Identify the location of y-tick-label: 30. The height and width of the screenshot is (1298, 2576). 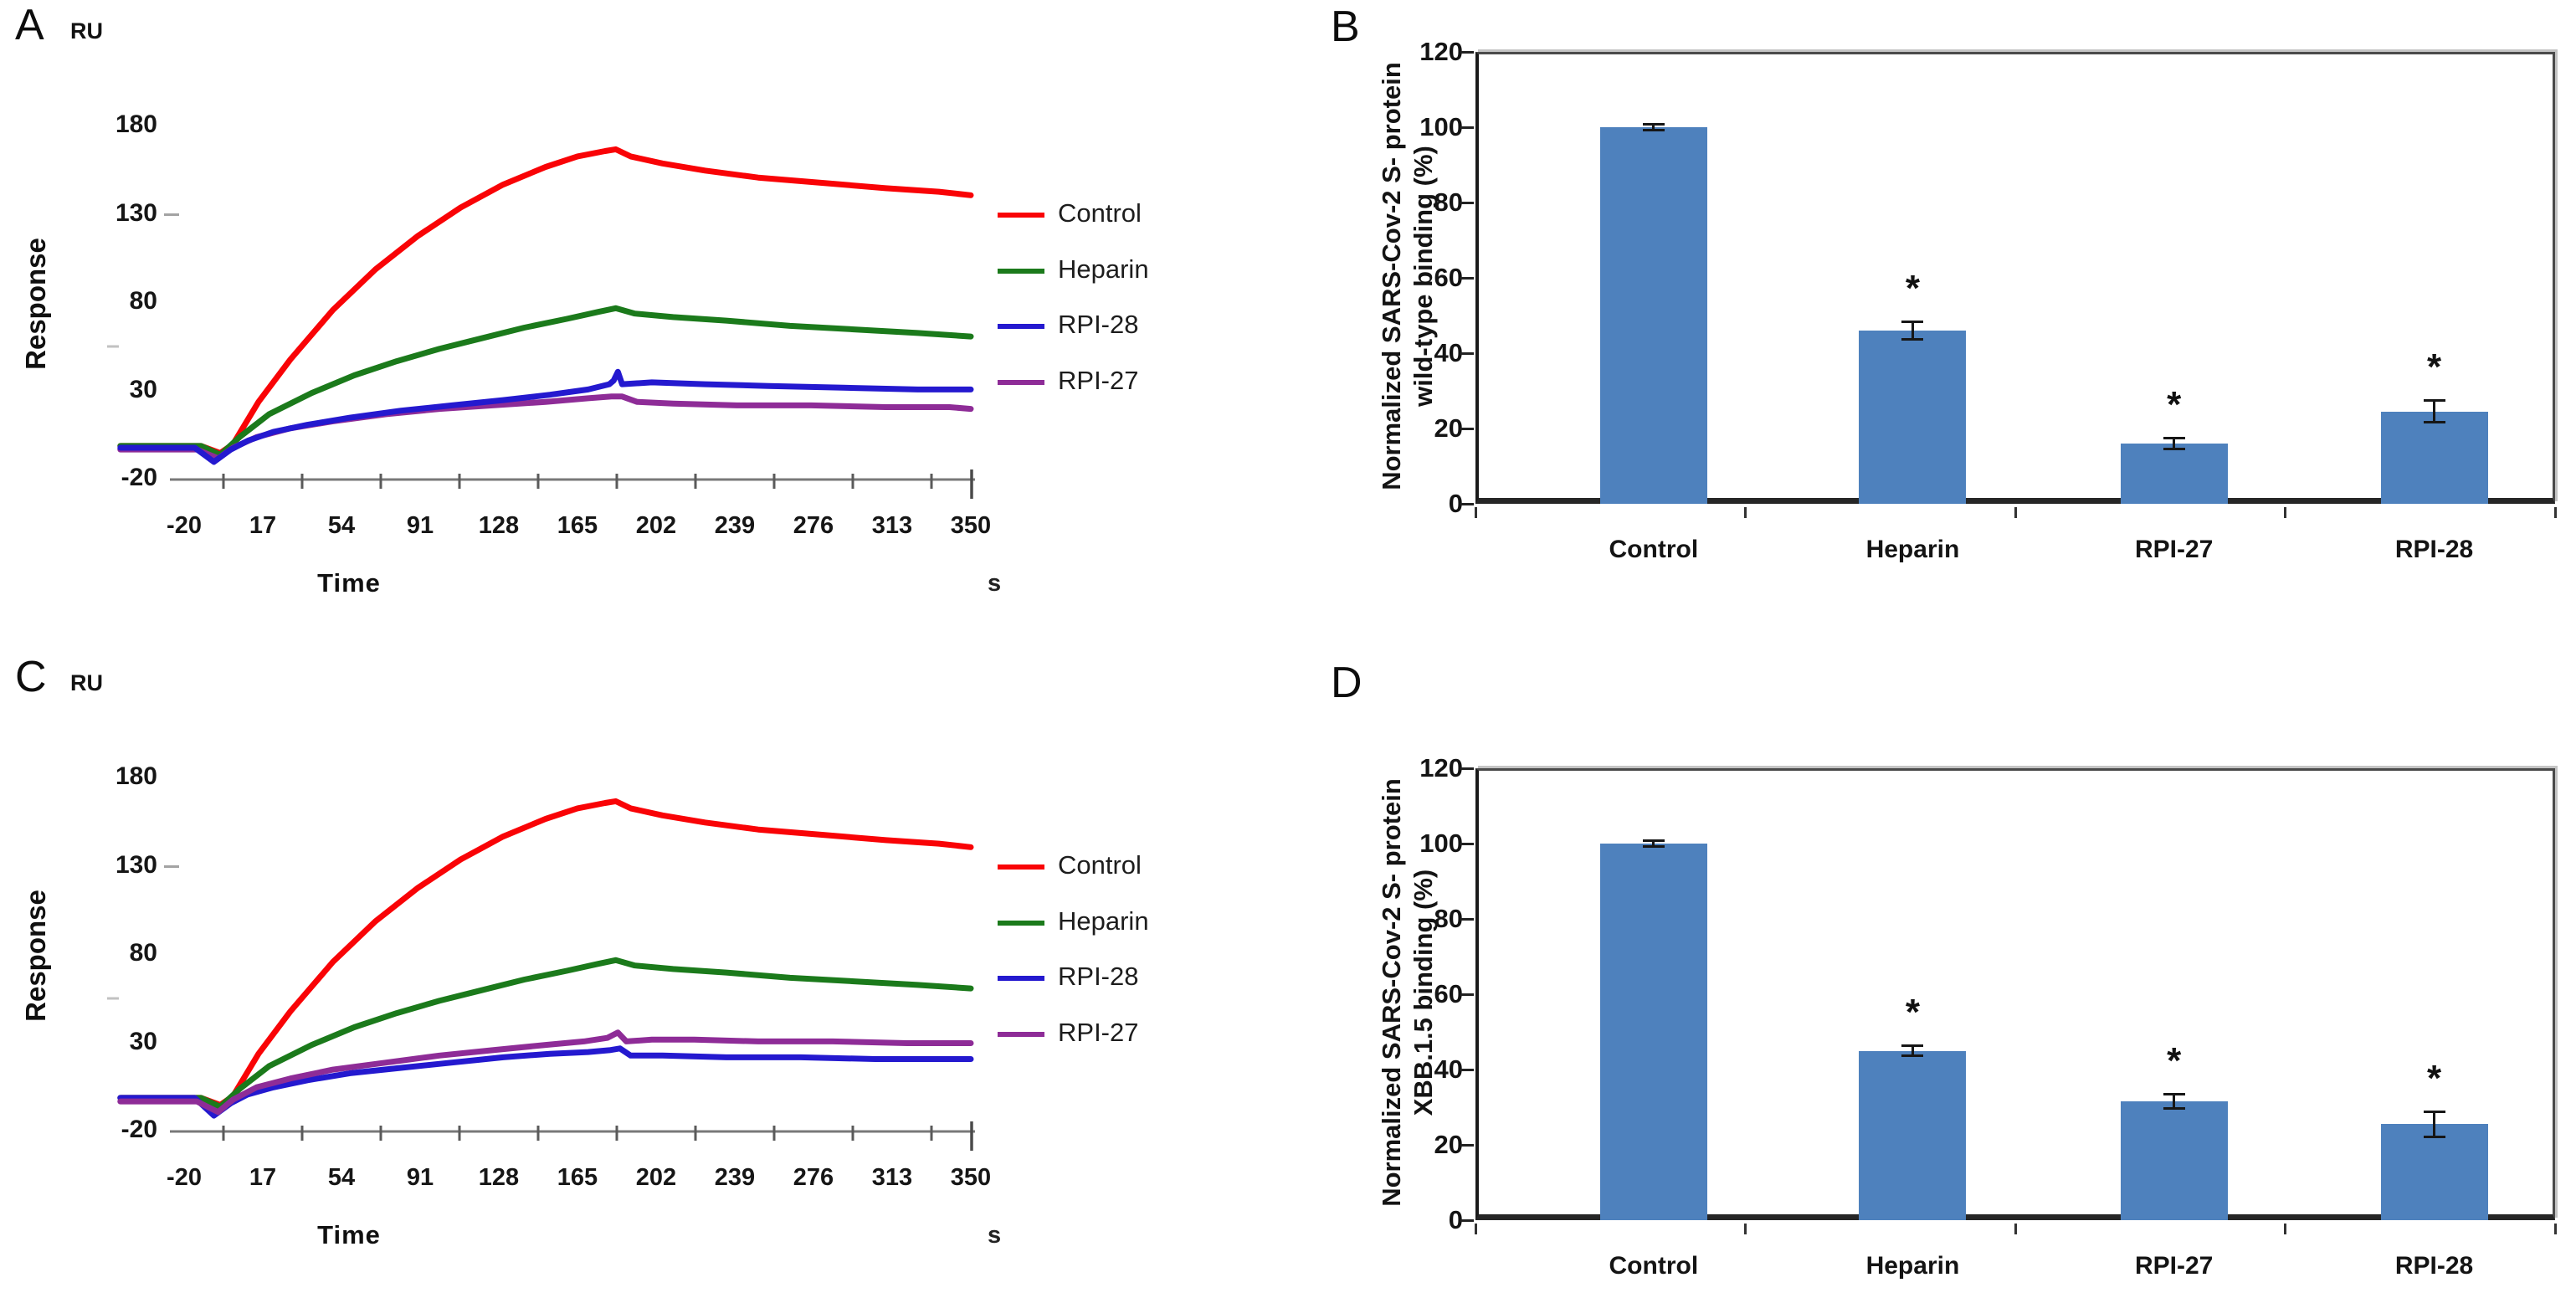
(143, 1041).